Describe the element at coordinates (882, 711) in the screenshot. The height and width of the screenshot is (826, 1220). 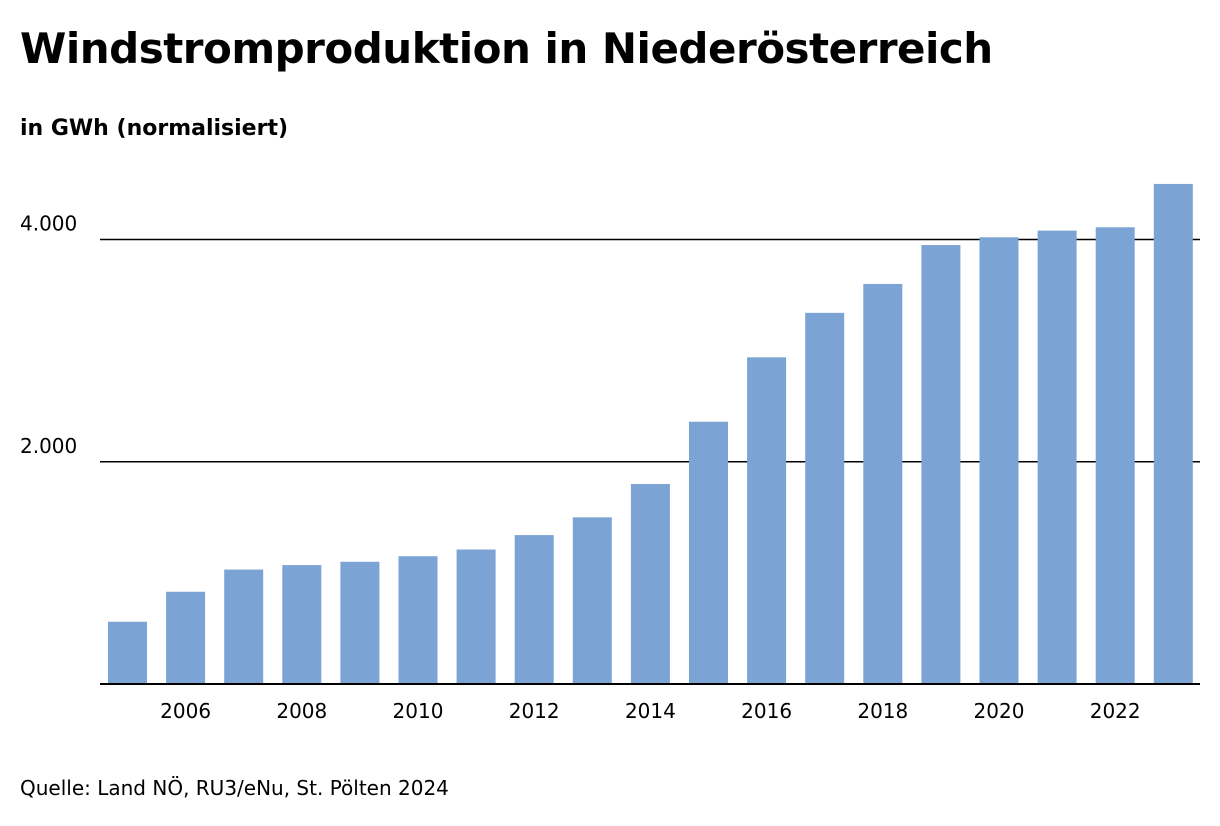
I see `x-tick-label: 2018` at that location.